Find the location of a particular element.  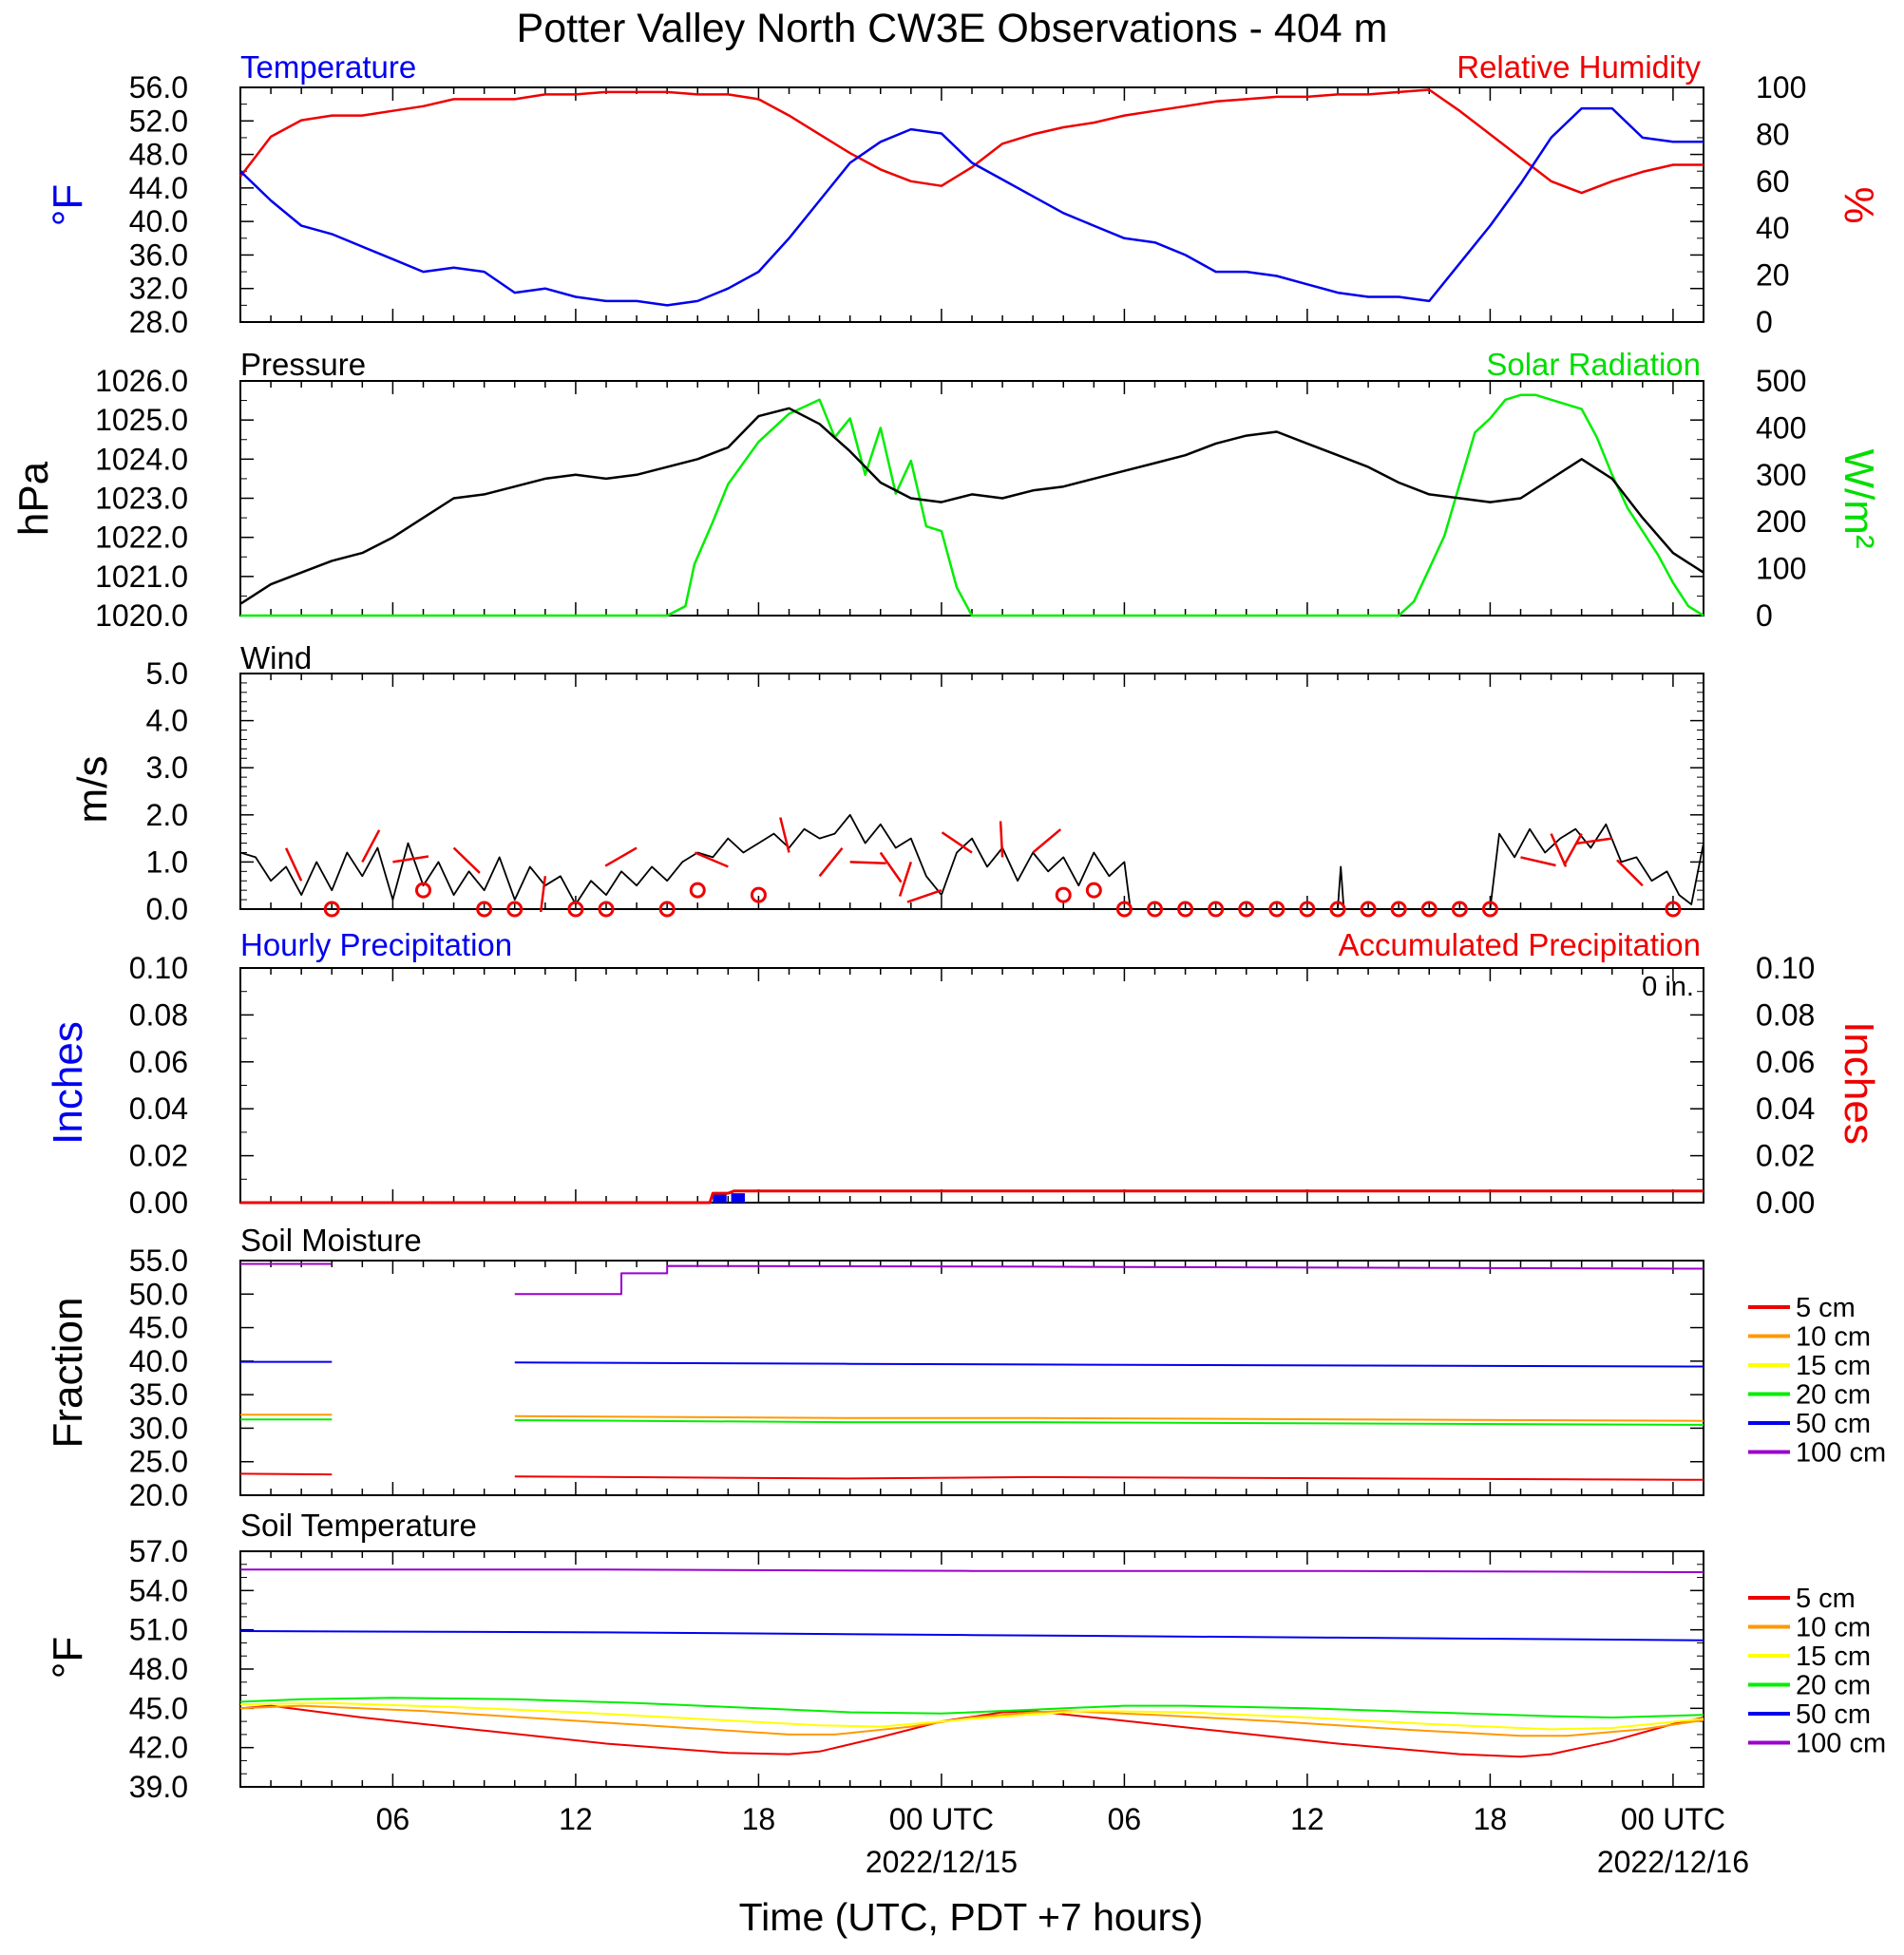

y-tick-label: 200 is located at coordinates (1781, 521).